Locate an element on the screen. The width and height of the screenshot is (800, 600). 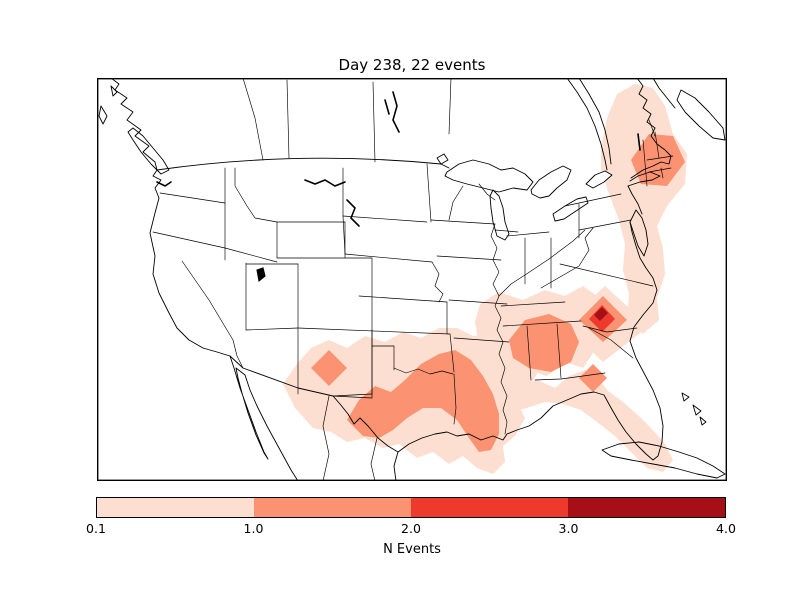
columbia-river is located at coordinates (164, 184).